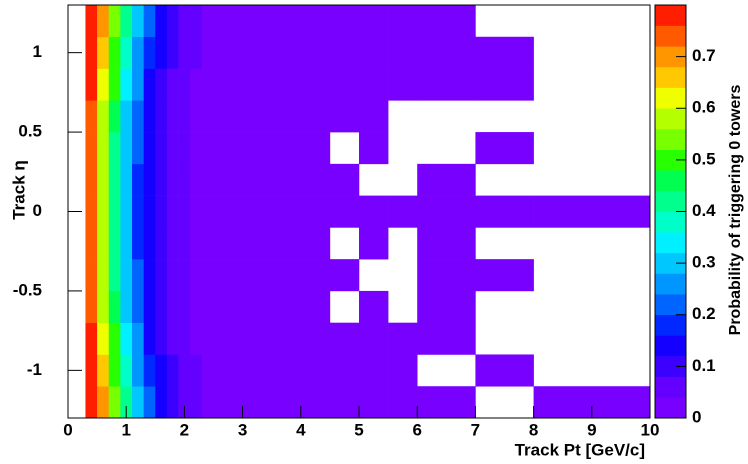  Describe the element at coordinates (416, 429) in the screenshot. I see `x-tick-label: 6` at that location.